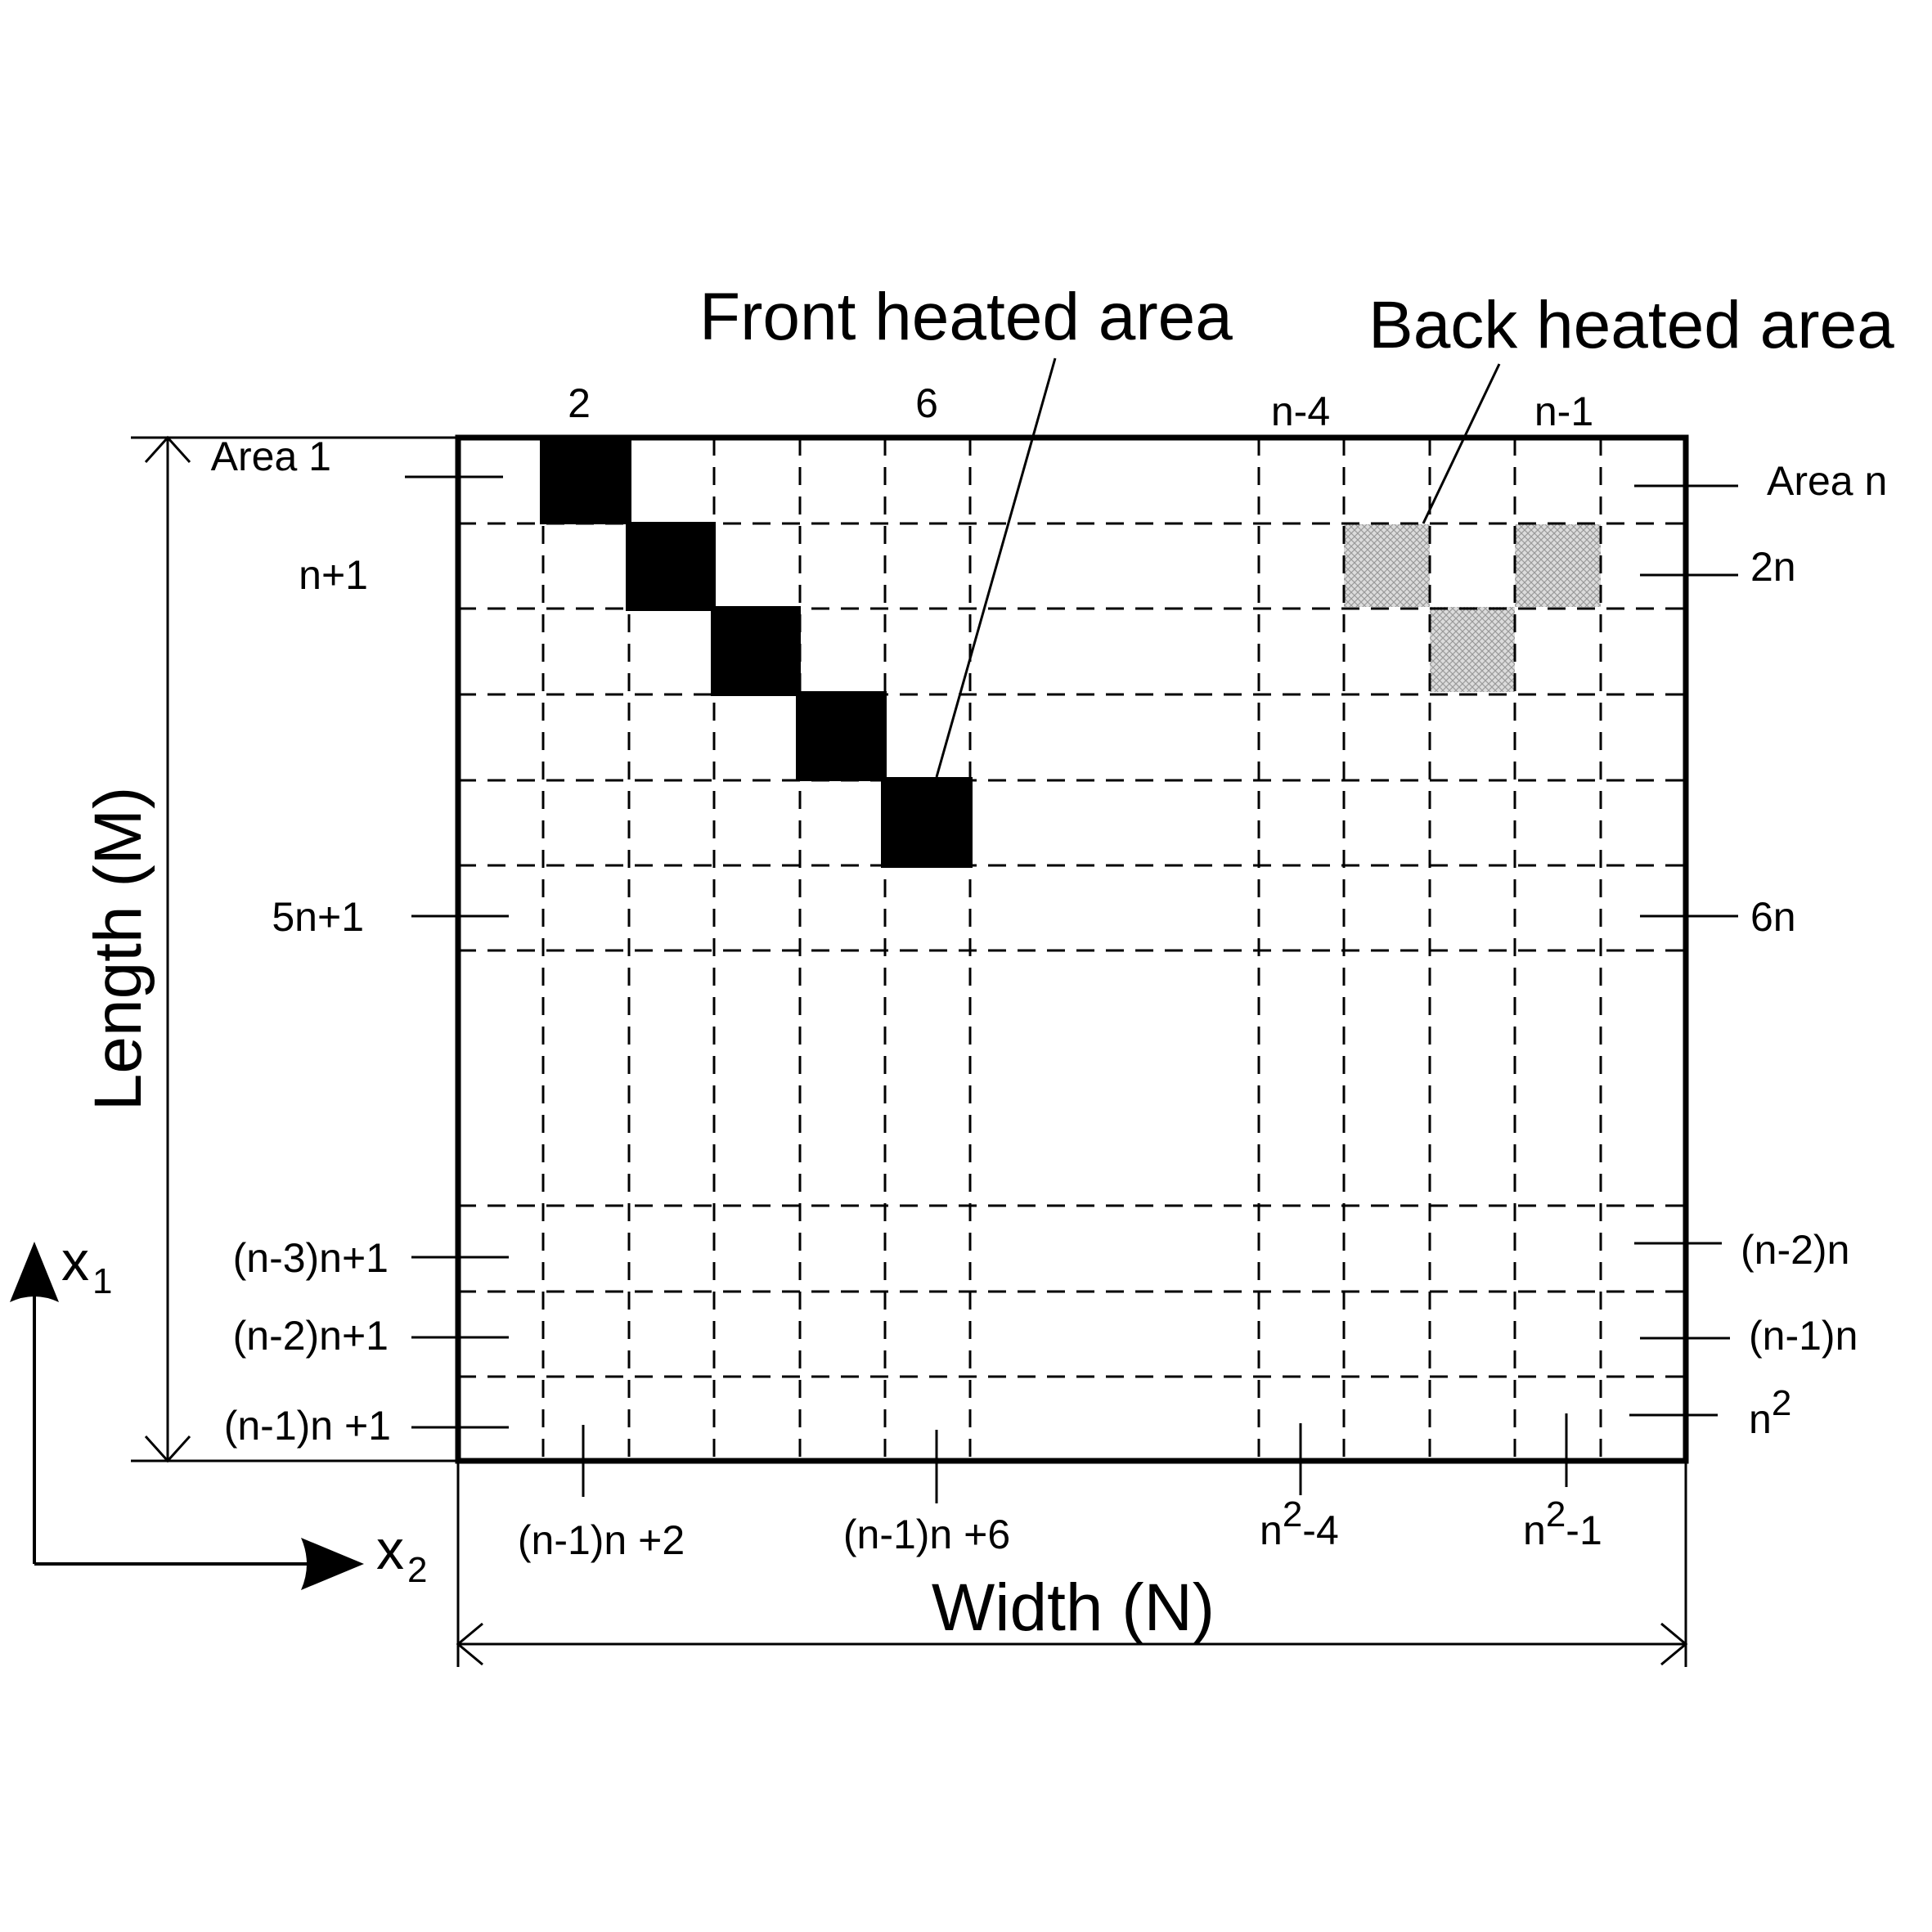 Image resolution: width=1932 pixels, height=1932 pixels. I want to click on width-label: Width (N), so click(1074, 1608).